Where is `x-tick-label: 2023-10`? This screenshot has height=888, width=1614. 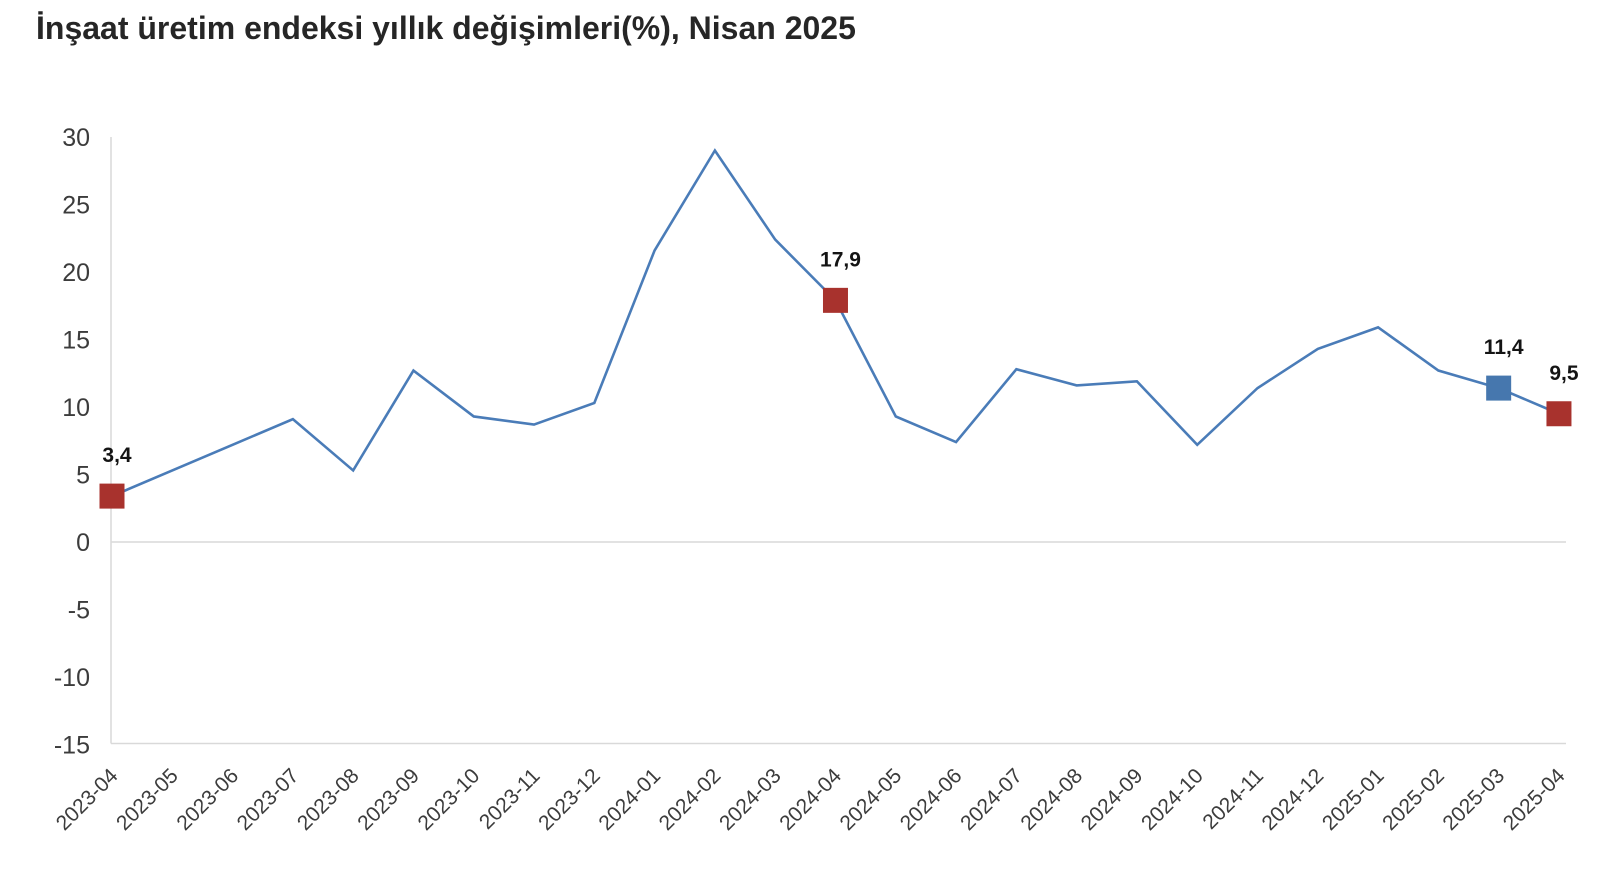 x-tick-label: 2023-10 is located at coordinates (449, 799).